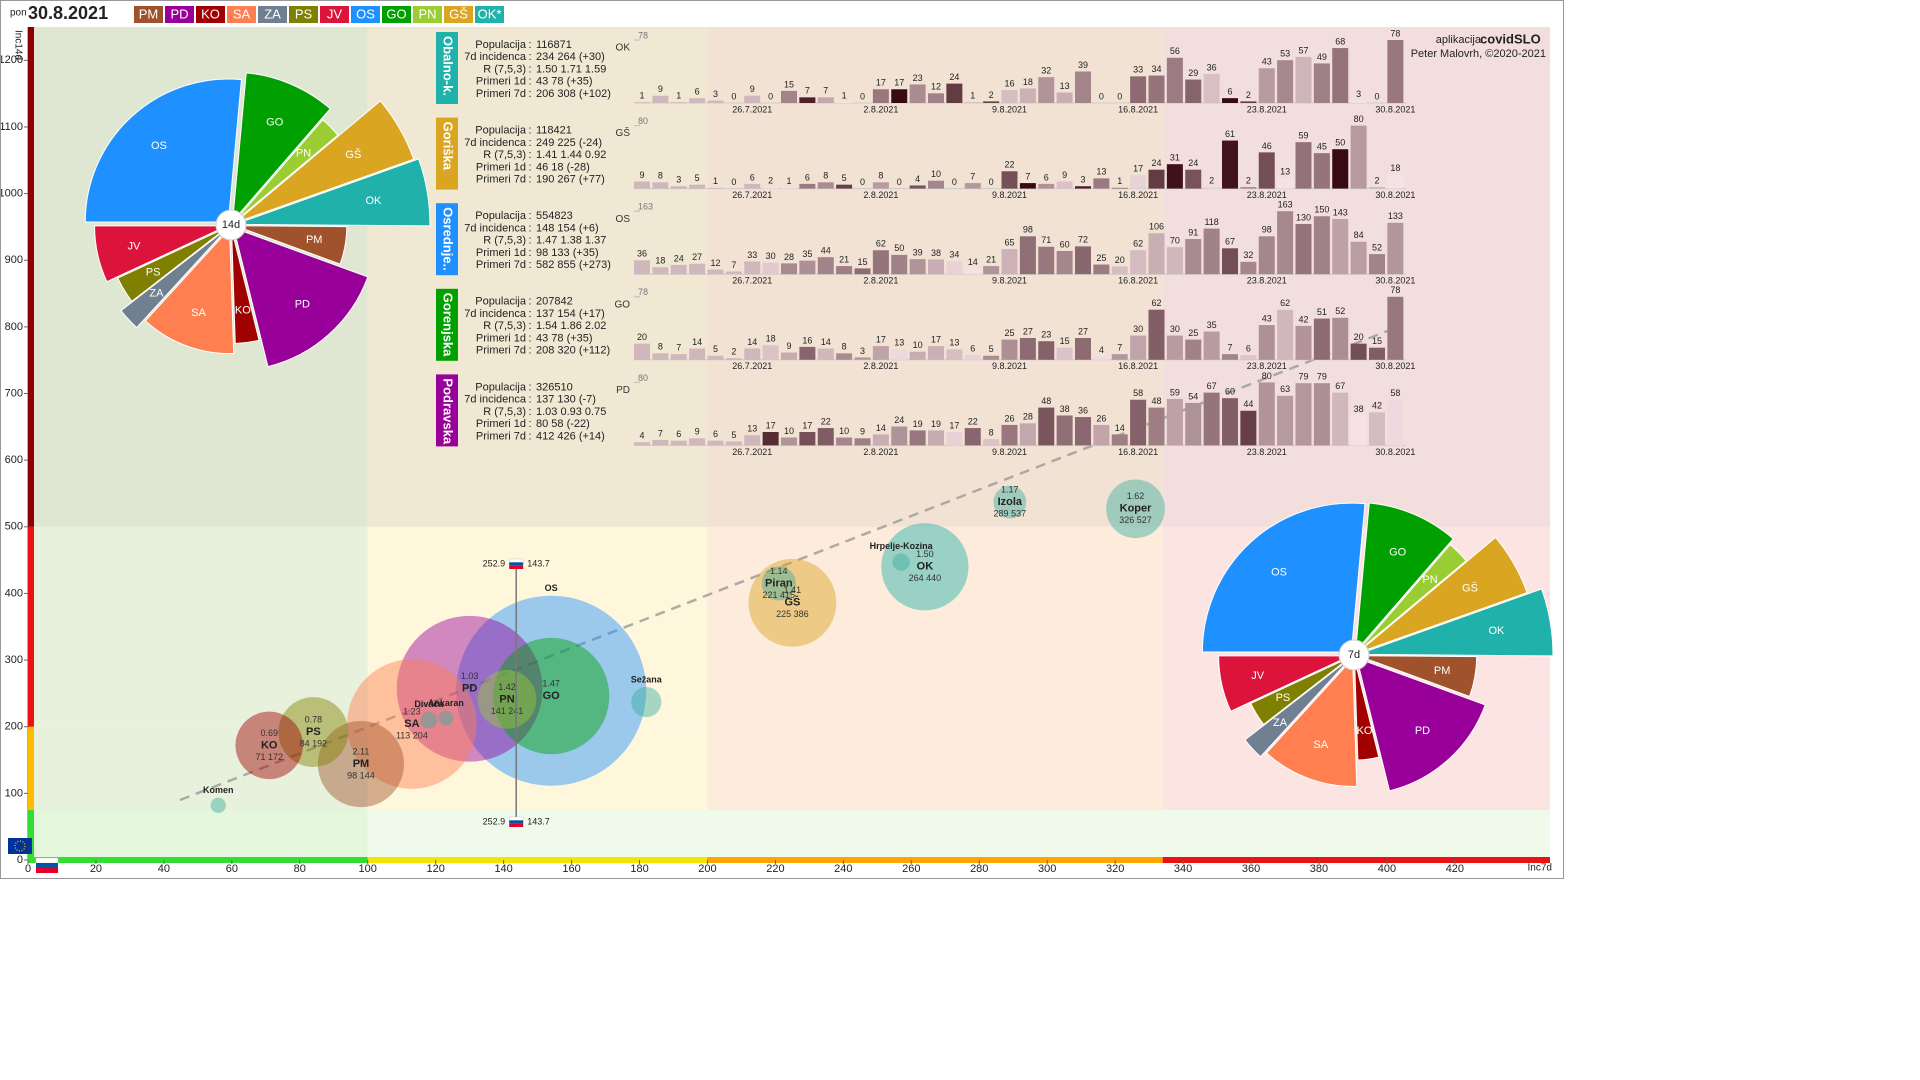 The height and width of the screenshot is (1080, 1920). I want to click on info-value: 43 78 (+35), so click(564, 338).